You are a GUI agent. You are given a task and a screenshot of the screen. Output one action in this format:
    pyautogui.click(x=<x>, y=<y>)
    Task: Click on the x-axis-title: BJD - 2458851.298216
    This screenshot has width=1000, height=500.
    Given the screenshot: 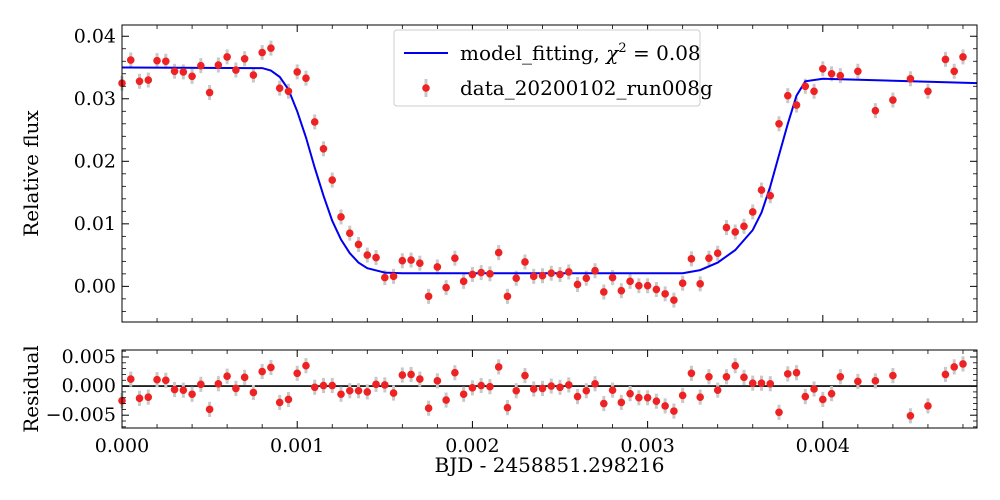 What is the action you would take?
    pyautogui.click(x=550, y=465)
    